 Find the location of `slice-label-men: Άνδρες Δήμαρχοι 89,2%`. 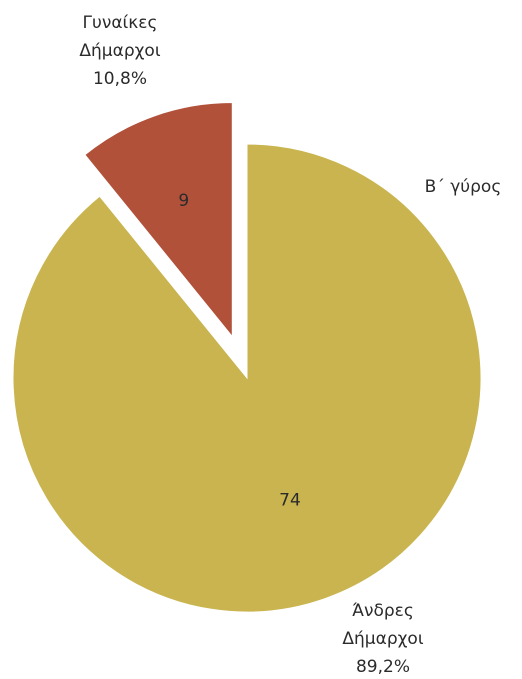

slice-label-men: Άνδρες Δήμαρχοι 89,2% is located at coordinates (382, 639).